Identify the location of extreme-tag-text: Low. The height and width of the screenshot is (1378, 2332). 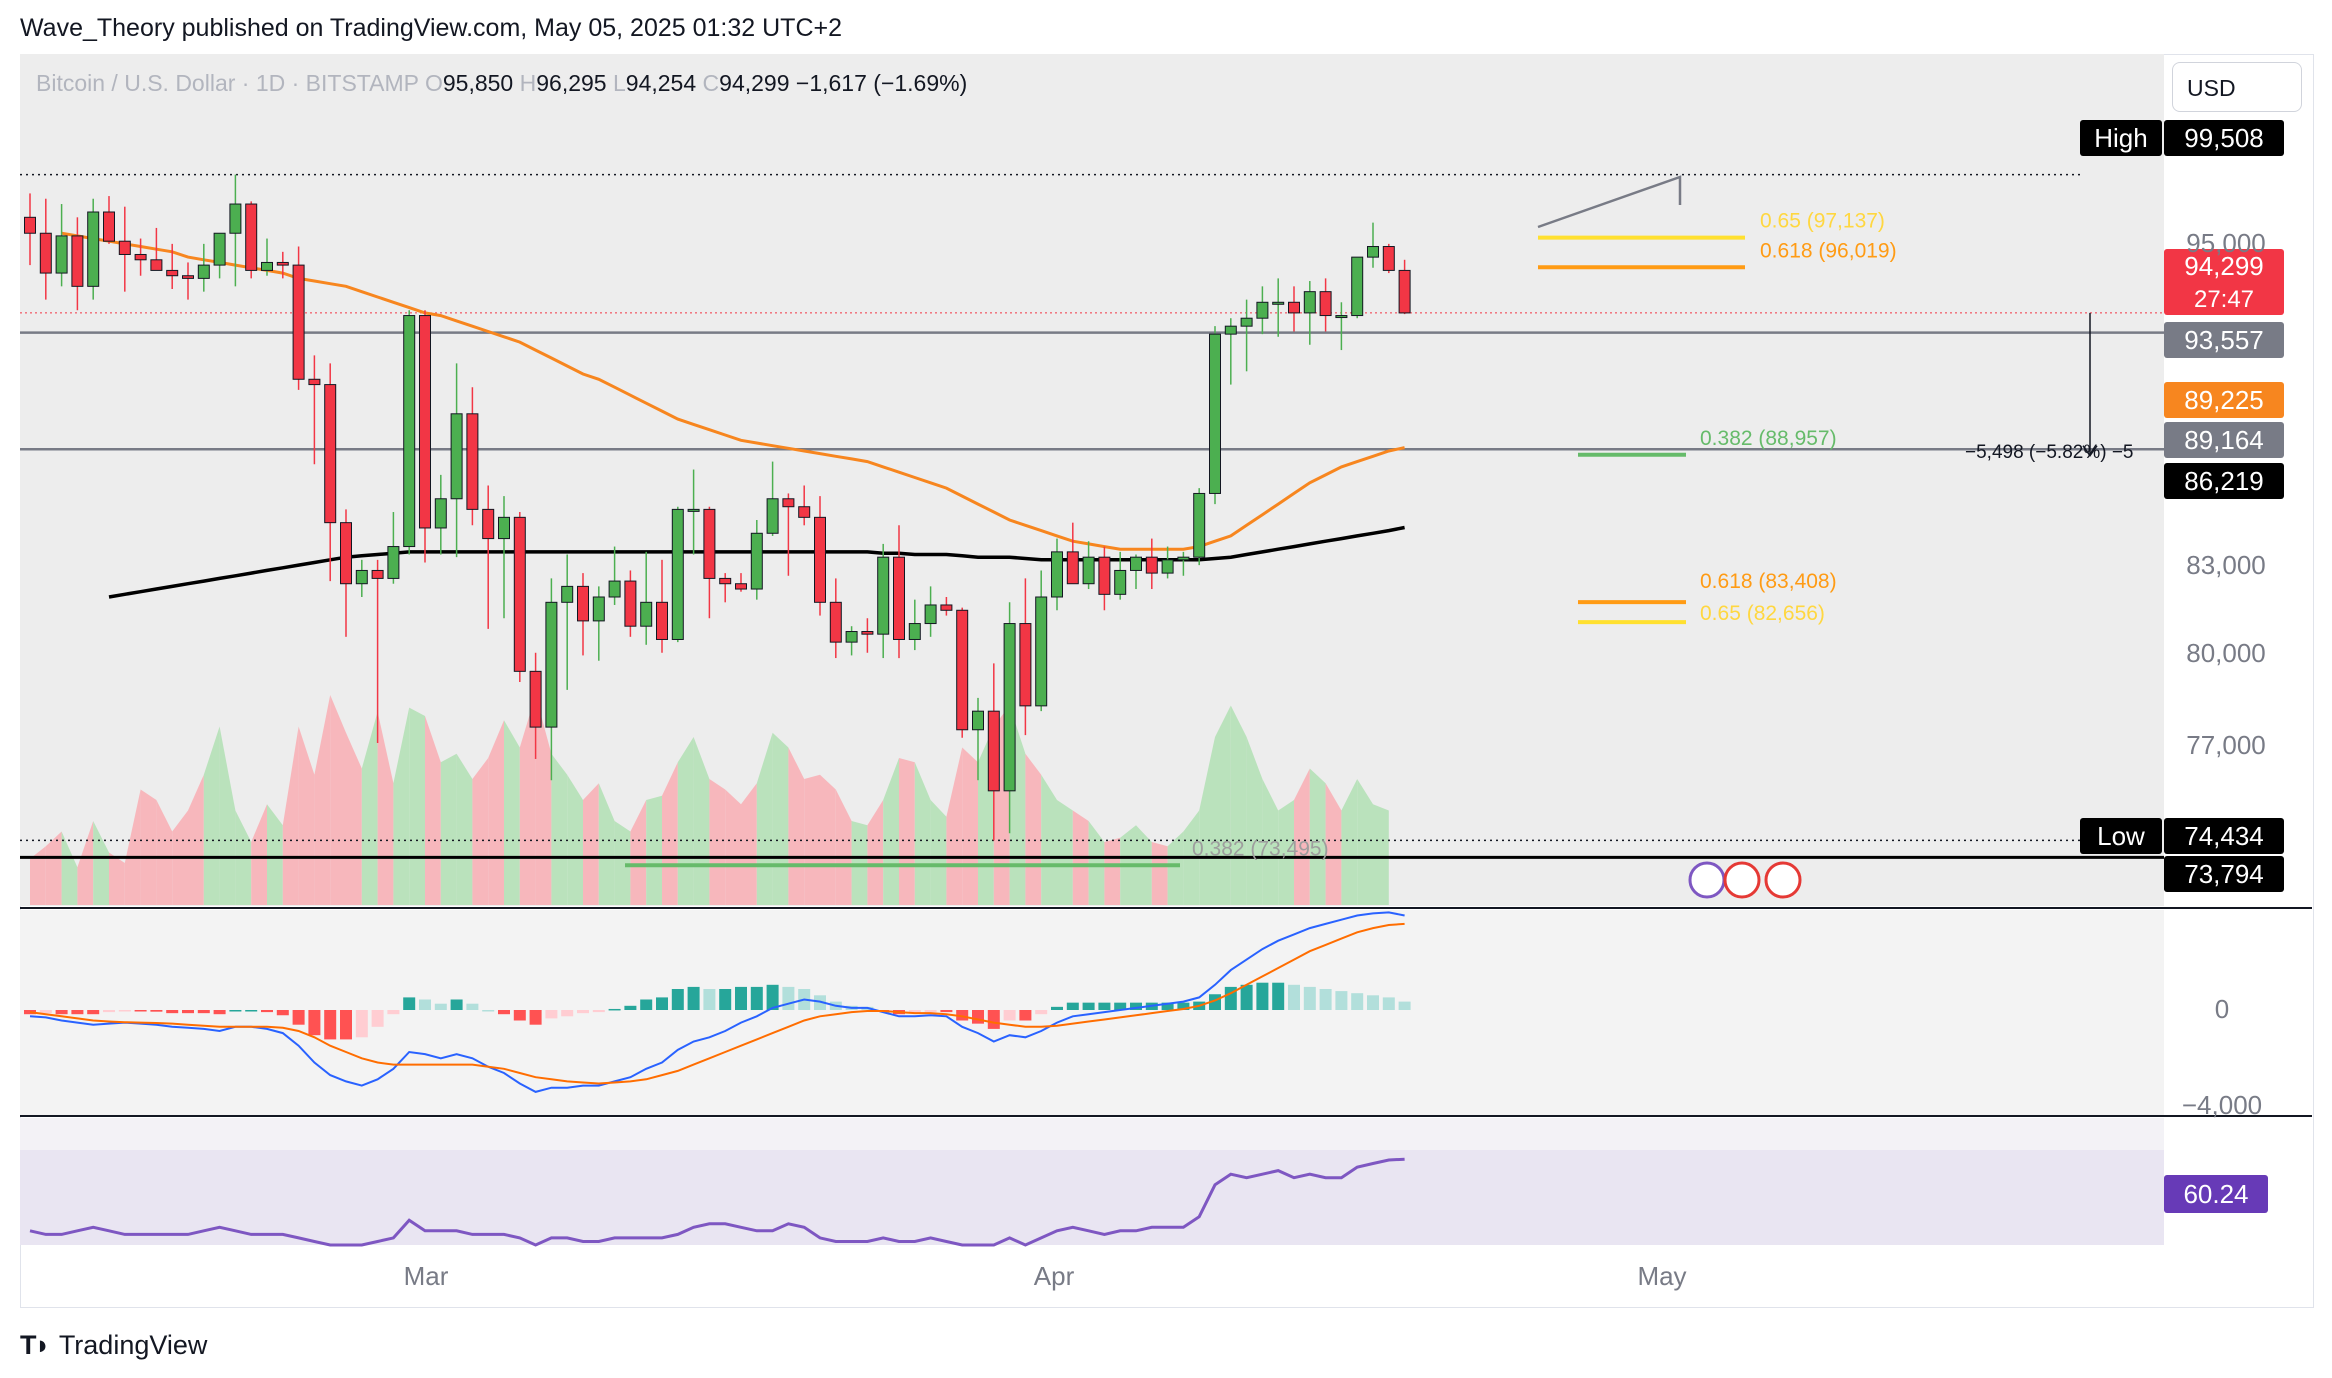
(2121, 836).